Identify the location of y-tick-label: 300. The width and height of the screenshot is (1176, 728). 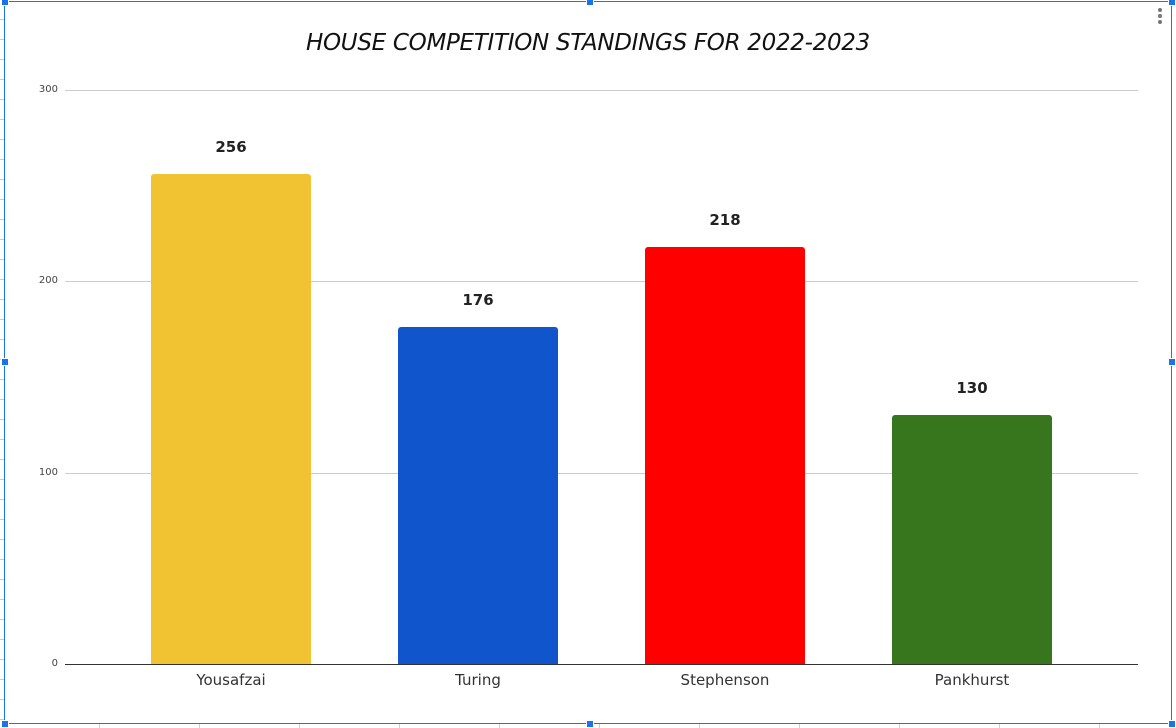
(48, 89).